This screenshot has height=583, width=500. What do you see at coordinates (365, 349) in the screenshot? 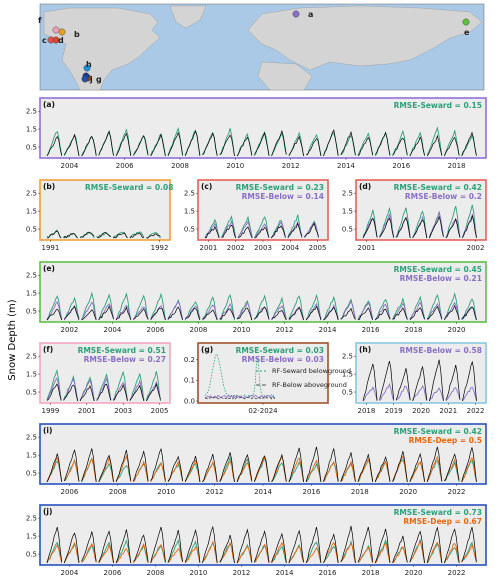
I see `panel-label-h: (h)` at bounding box center [365, 349].